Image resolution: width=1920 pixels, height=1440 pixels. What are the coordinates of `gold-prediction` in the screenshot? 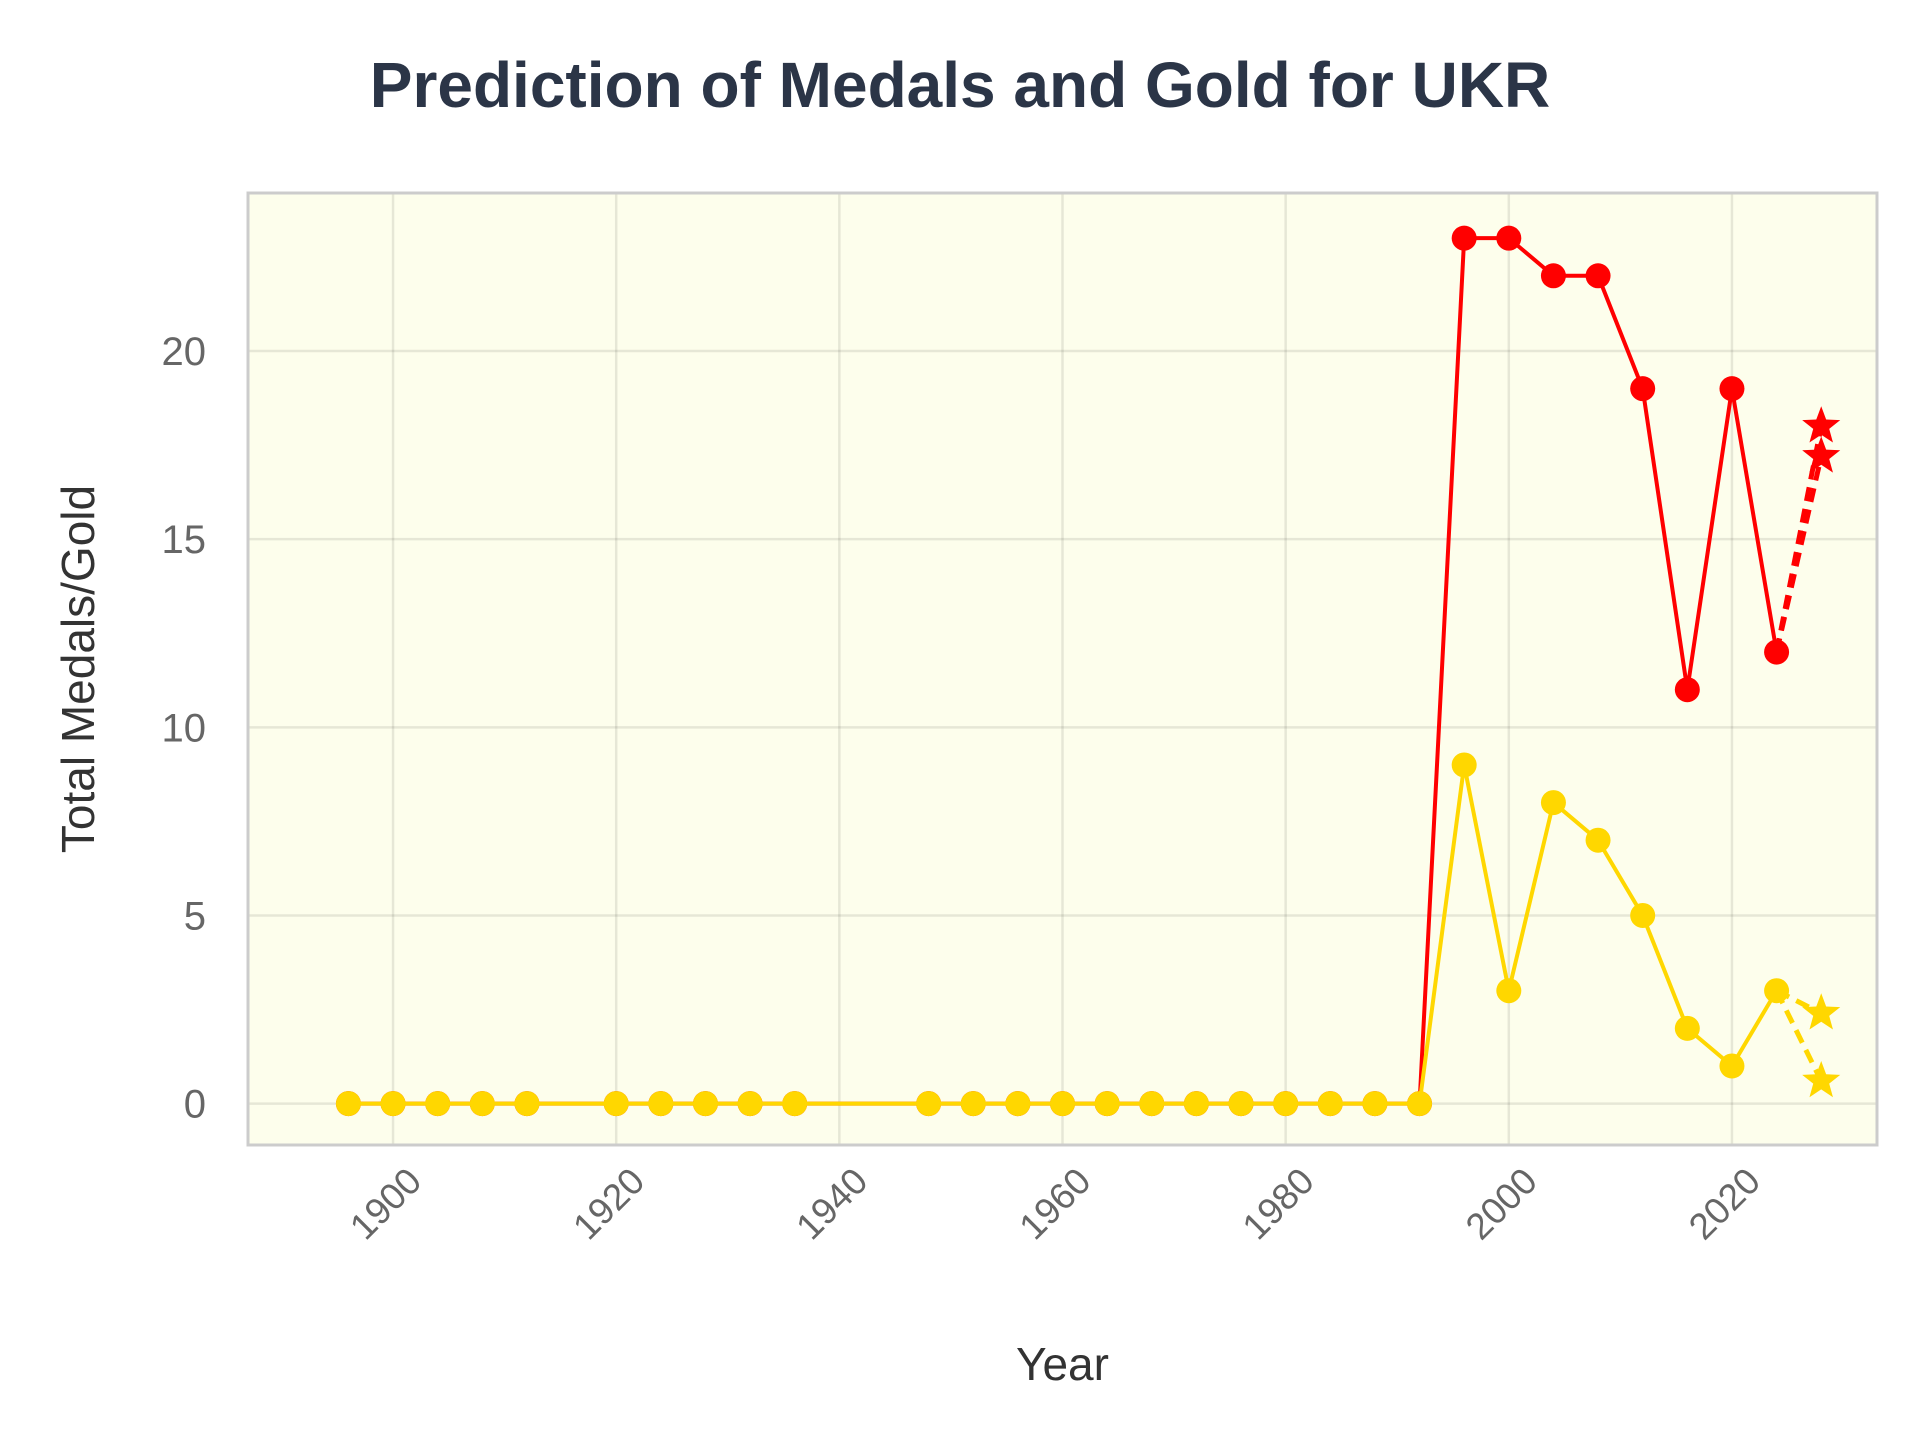 It's located at (1807, 1043).